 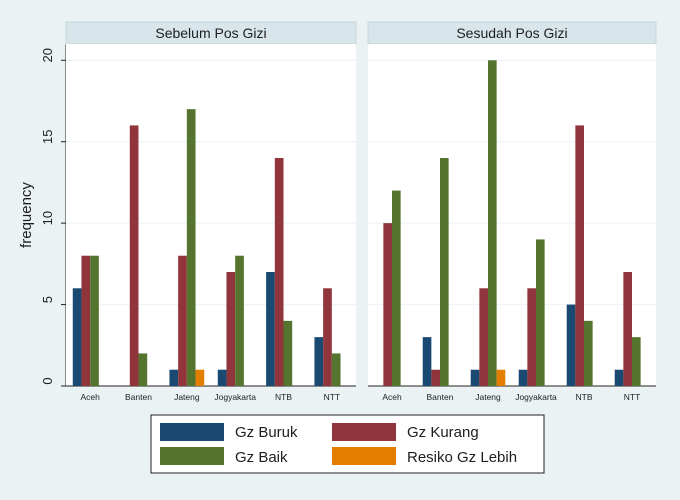 What do you see at coordinates (47, 380) in the screenshot?
I see `y-tick-label: 0` at bounding box center [47, 380].